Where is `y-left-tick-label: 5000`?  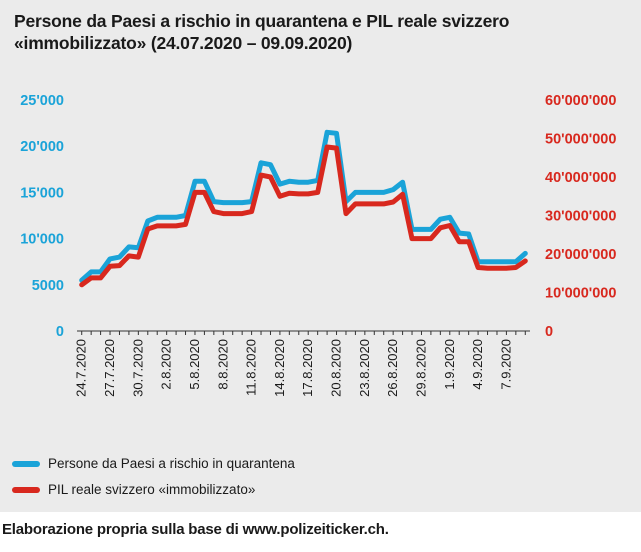 y-left-tick-label: 5000 is located at coordinates (48, 286).